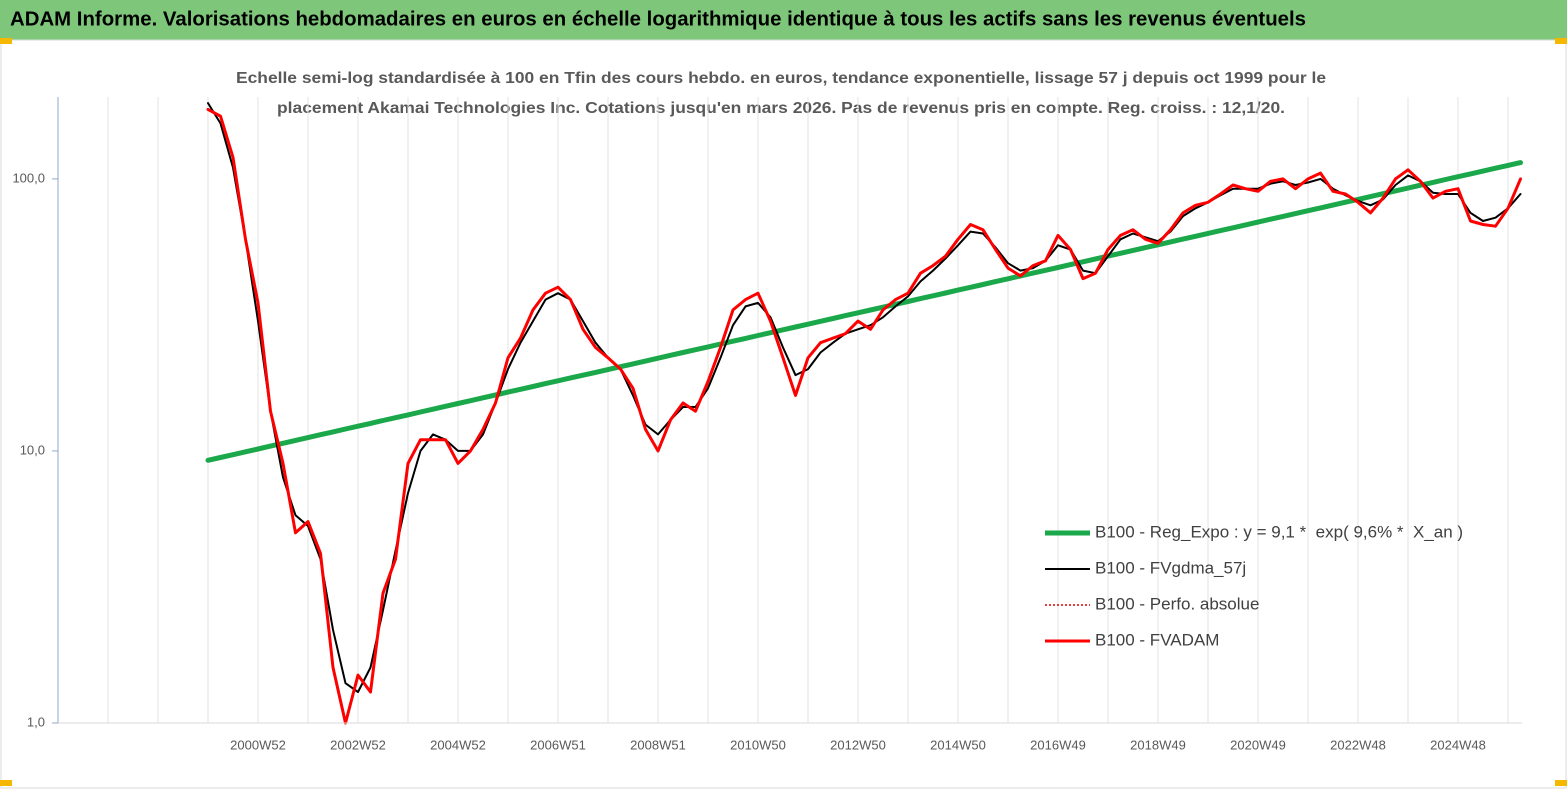 The width and height of the screenshot is (1567, 790). Describe the element at coordinates (1058, 744) in the screenshot. I see `x-tick-label: 2016W49` at that location.